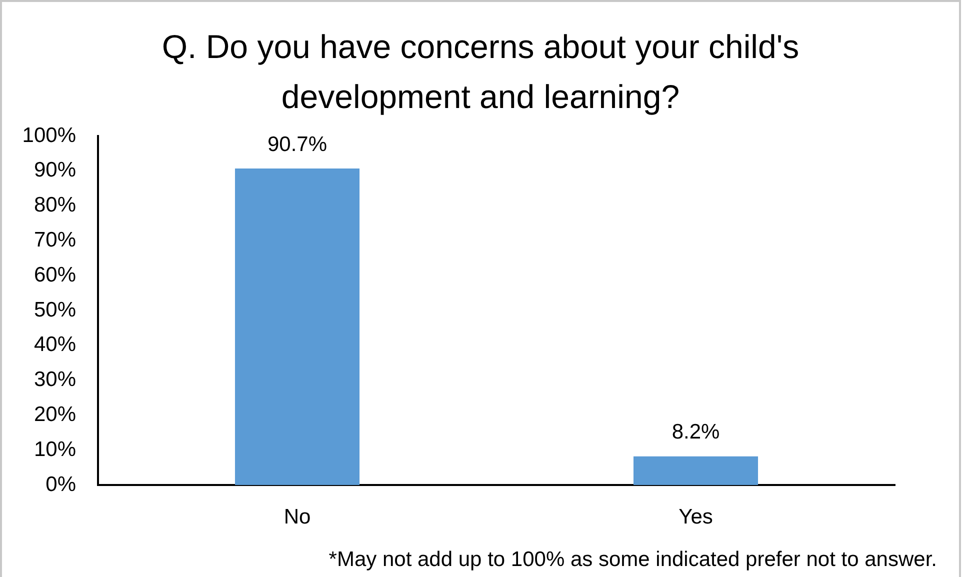 This screenshot has height=577, width=963. I want to click on y-tick-label: 0%, so click(61, 484).